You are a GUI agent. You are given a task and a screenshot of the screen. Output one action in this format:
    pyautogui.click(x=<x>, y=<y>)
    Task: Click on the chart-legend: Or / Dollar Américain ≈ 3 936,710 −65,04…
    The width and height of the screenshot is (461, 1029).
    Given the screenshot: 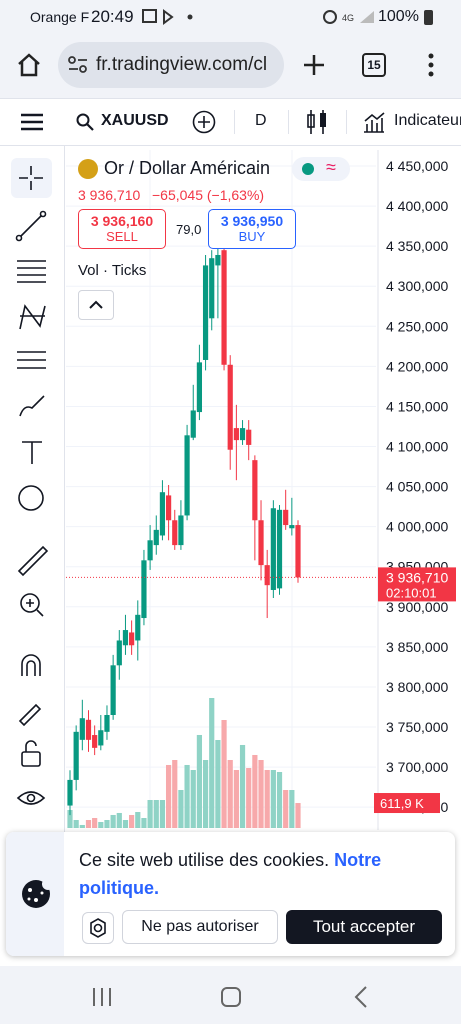 What is the action you would take?
    pyautogui.click(x=228, y=242)
    